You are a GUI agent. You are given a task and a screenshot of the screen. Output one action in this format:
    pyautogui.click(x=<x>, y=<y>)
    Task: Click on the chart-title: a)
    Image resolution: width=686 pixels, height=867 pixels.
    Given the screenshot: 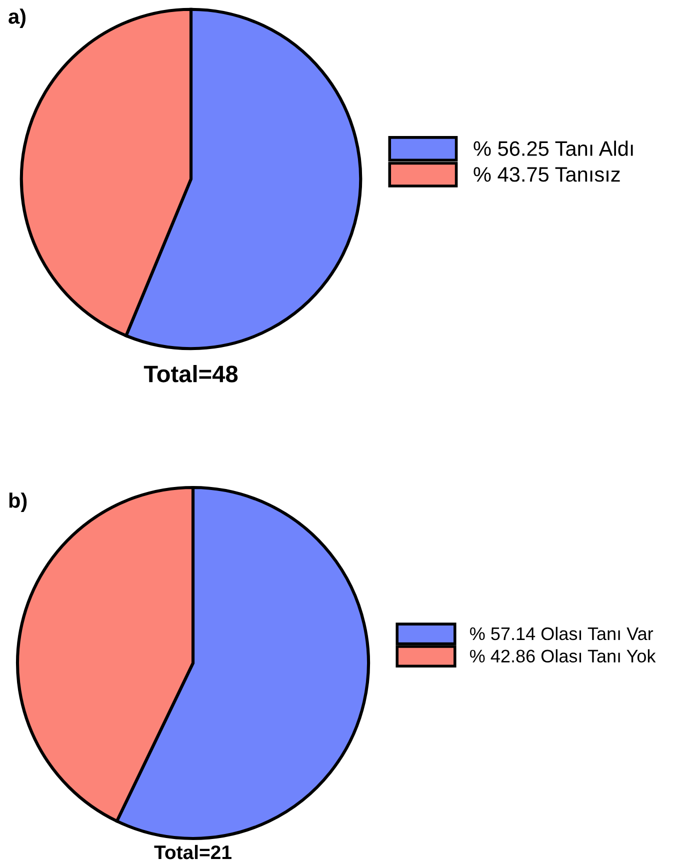 What is the action you would take?
    pyautogui.click(x=17, y=18)
    